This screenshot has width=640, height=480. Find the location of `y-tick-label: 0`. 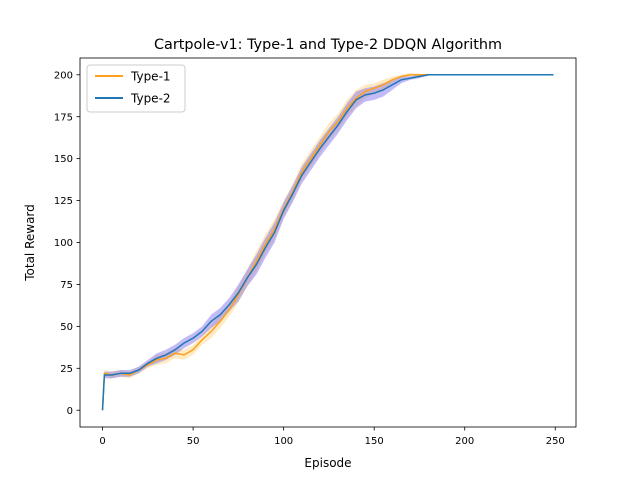

y-tick-label: 0 is located at coordinates (70, 411).